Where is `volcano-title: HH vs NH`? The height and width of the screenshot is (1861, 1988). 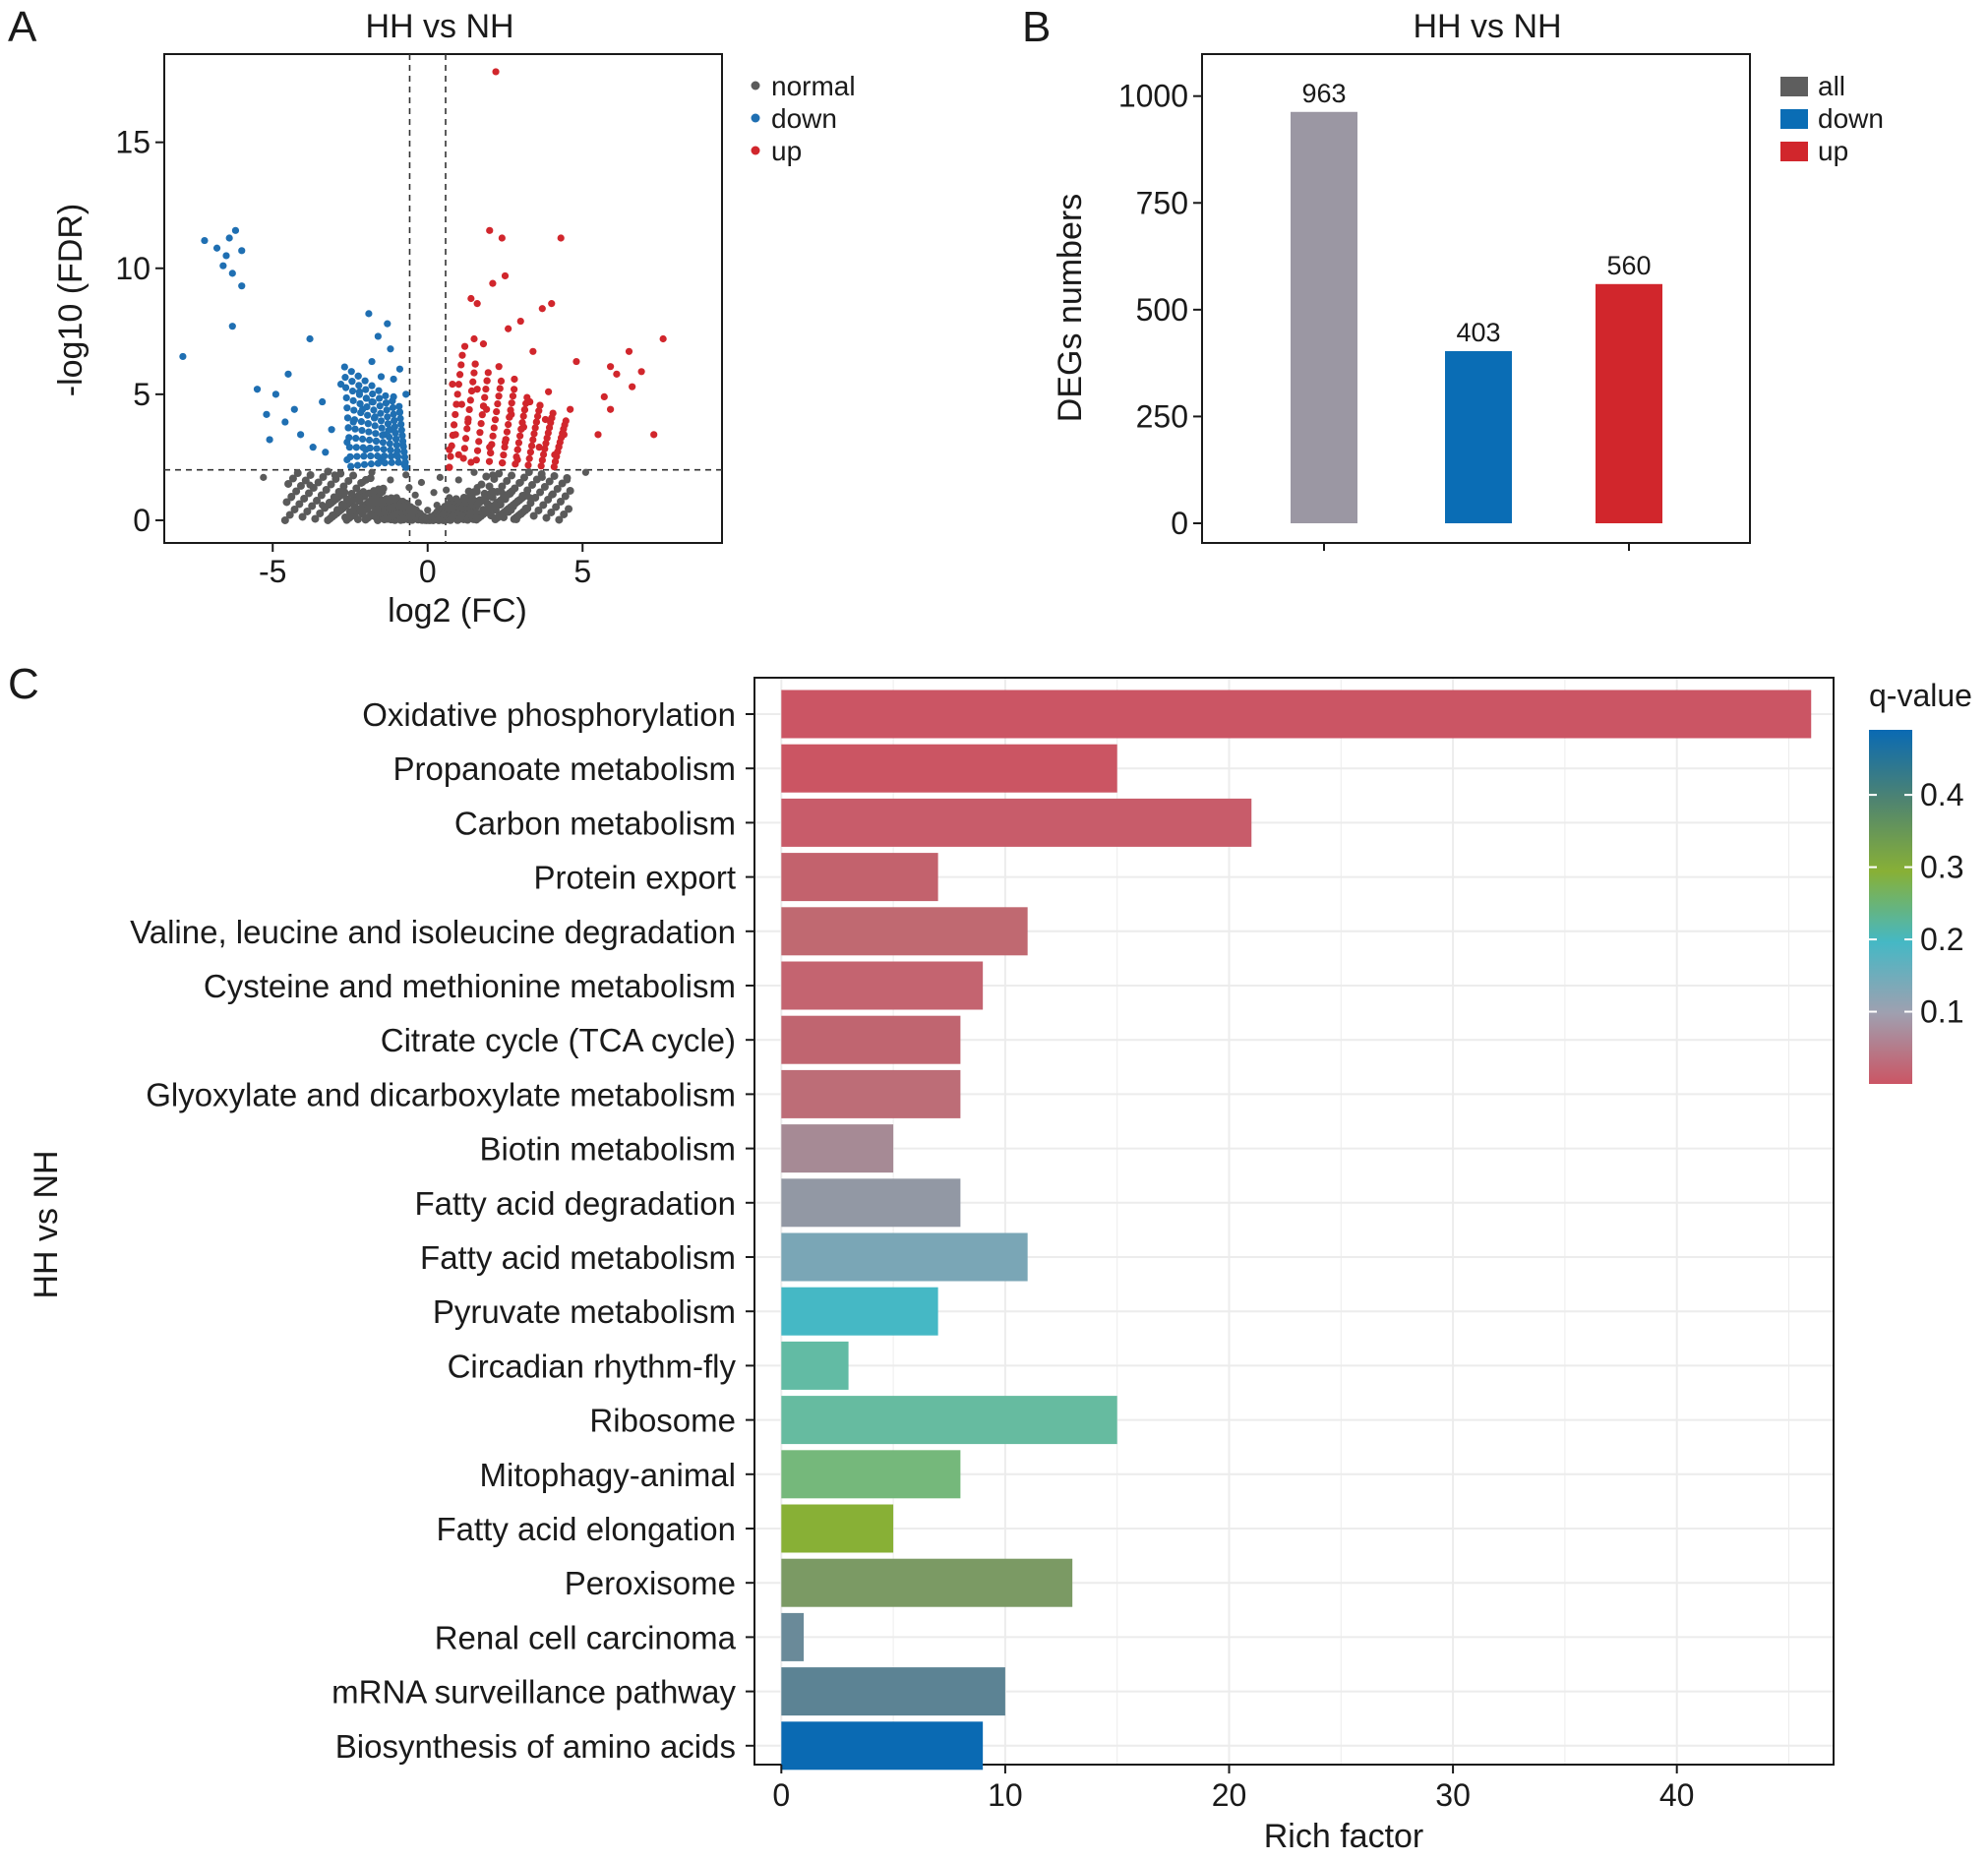
volcano-title: HH vs NH is located at coordinates (439, 26).